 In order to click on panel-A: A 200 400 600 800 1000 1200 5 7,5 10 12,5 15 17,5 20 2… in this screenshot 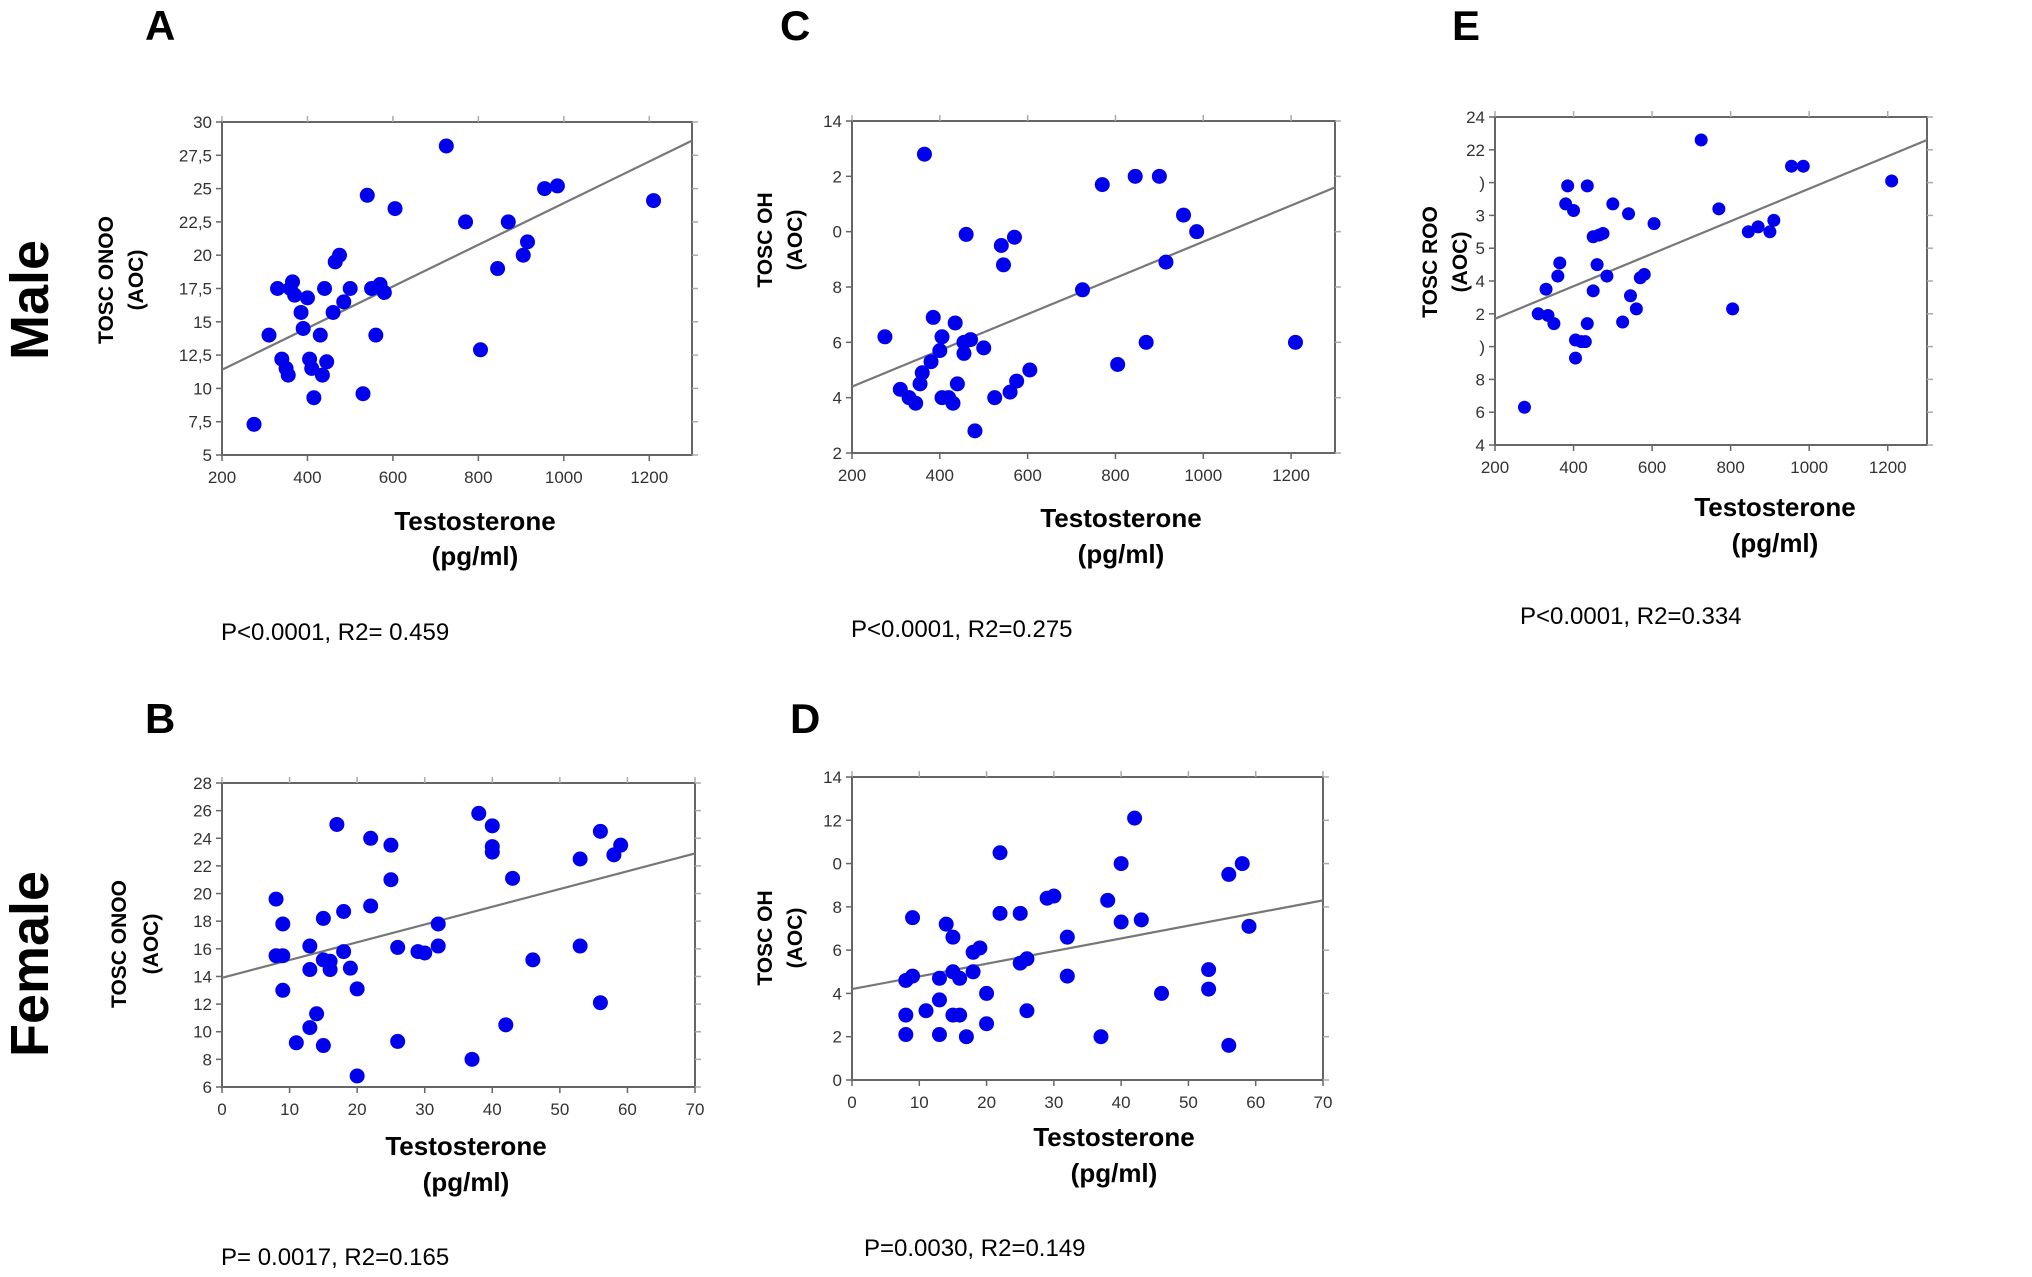, I will do `click(396, 324)`.